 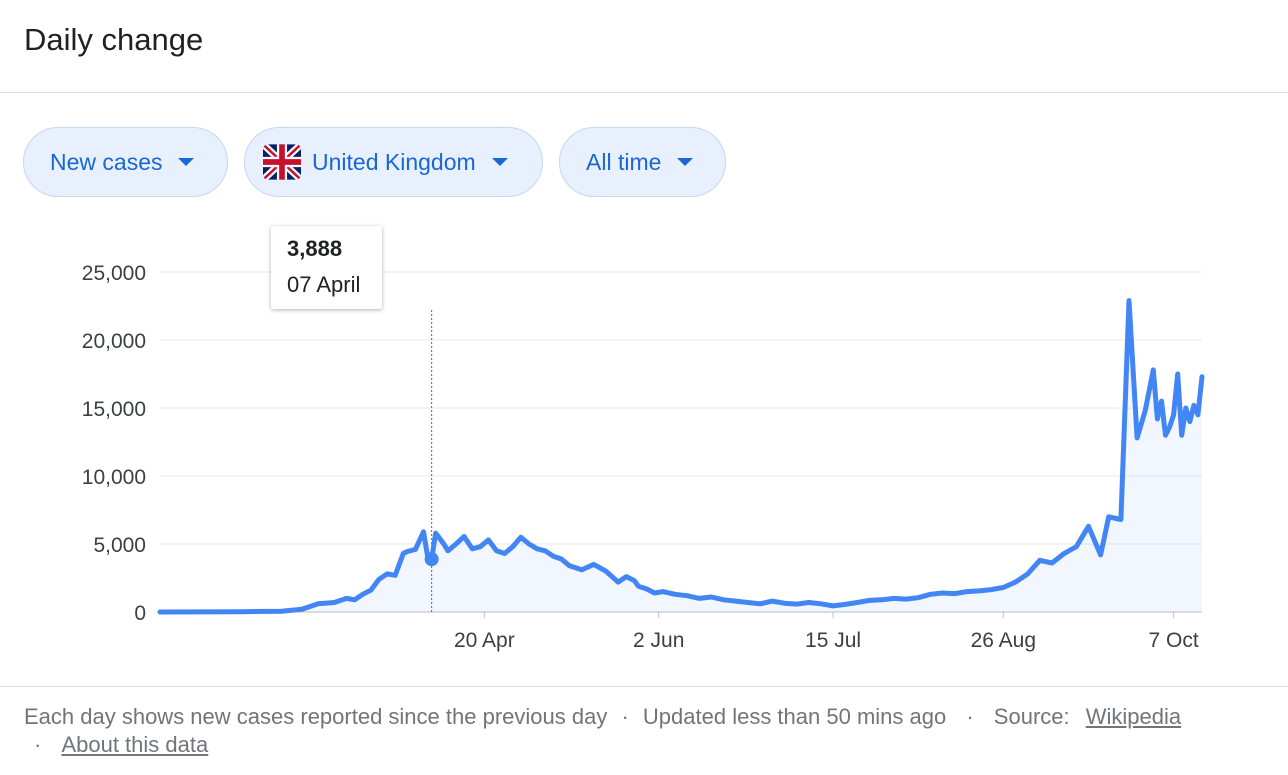 I want to click on time-range-dropdown: All time, so click(x=642, y=162).